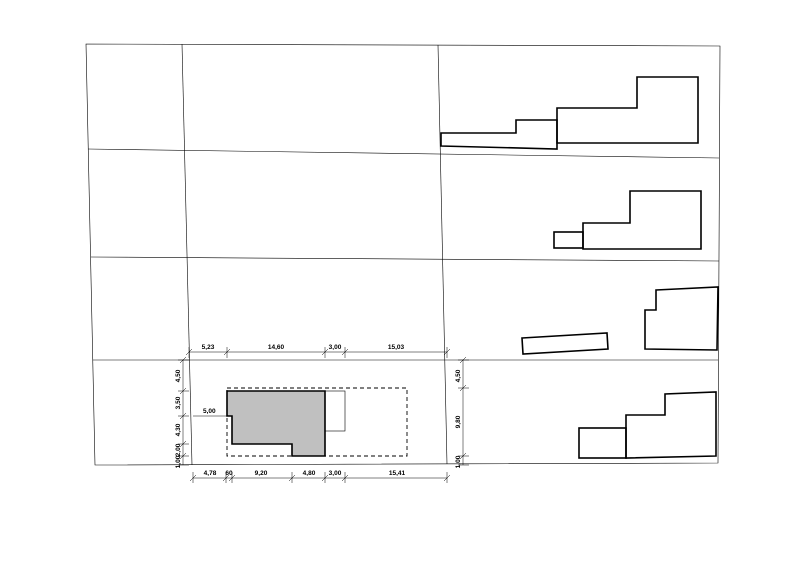 The width and height of the screenshot is (800, 565). What do you see at coordinates (178, 461) in the screenshot?
I see `left-dim-label-5: 1,00` at bounding box center [178, 461].